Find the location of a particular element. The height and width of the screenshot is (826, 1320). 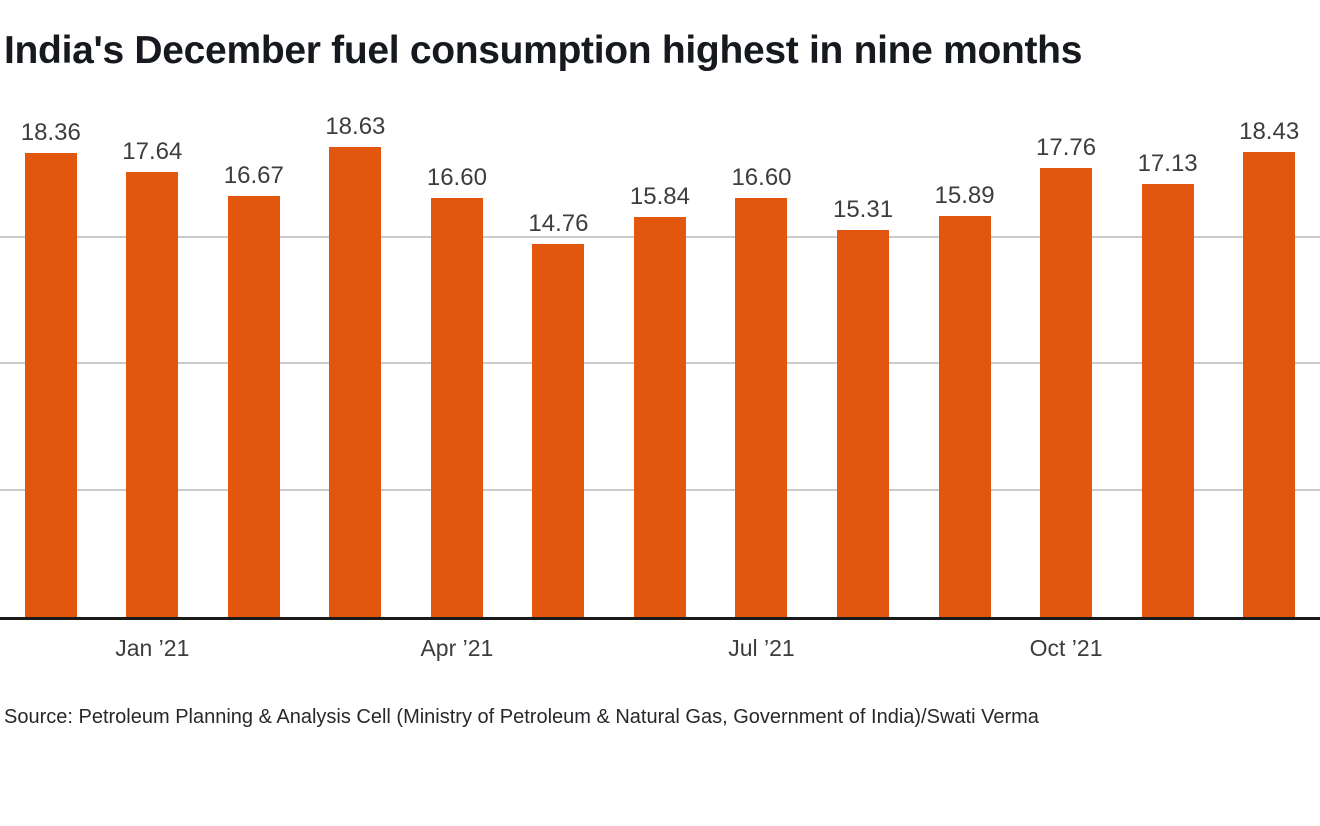

bar-cell: 15.84 is located at coordinates (660, 364).